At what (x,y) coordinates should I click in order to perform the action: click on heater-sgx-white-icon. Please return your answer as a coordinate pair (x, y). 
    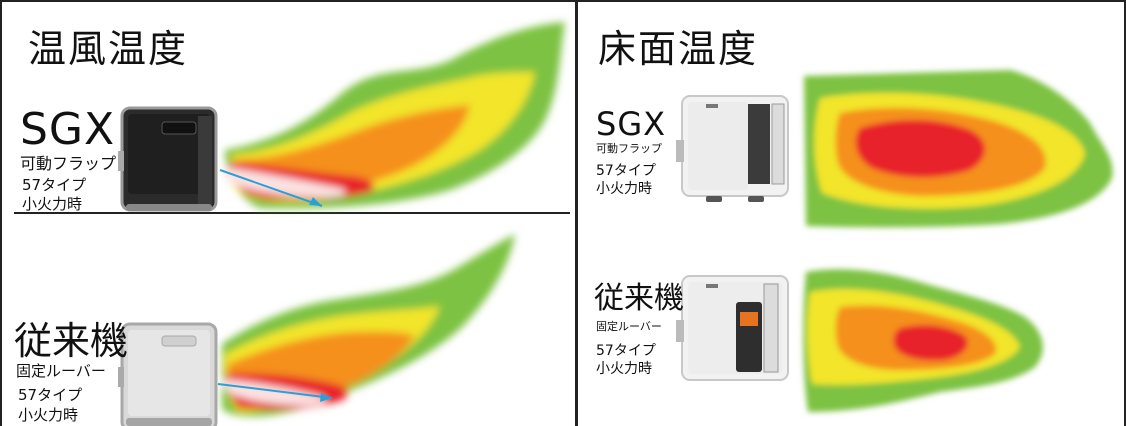
    Looking at the image, I should click on (732, 148).